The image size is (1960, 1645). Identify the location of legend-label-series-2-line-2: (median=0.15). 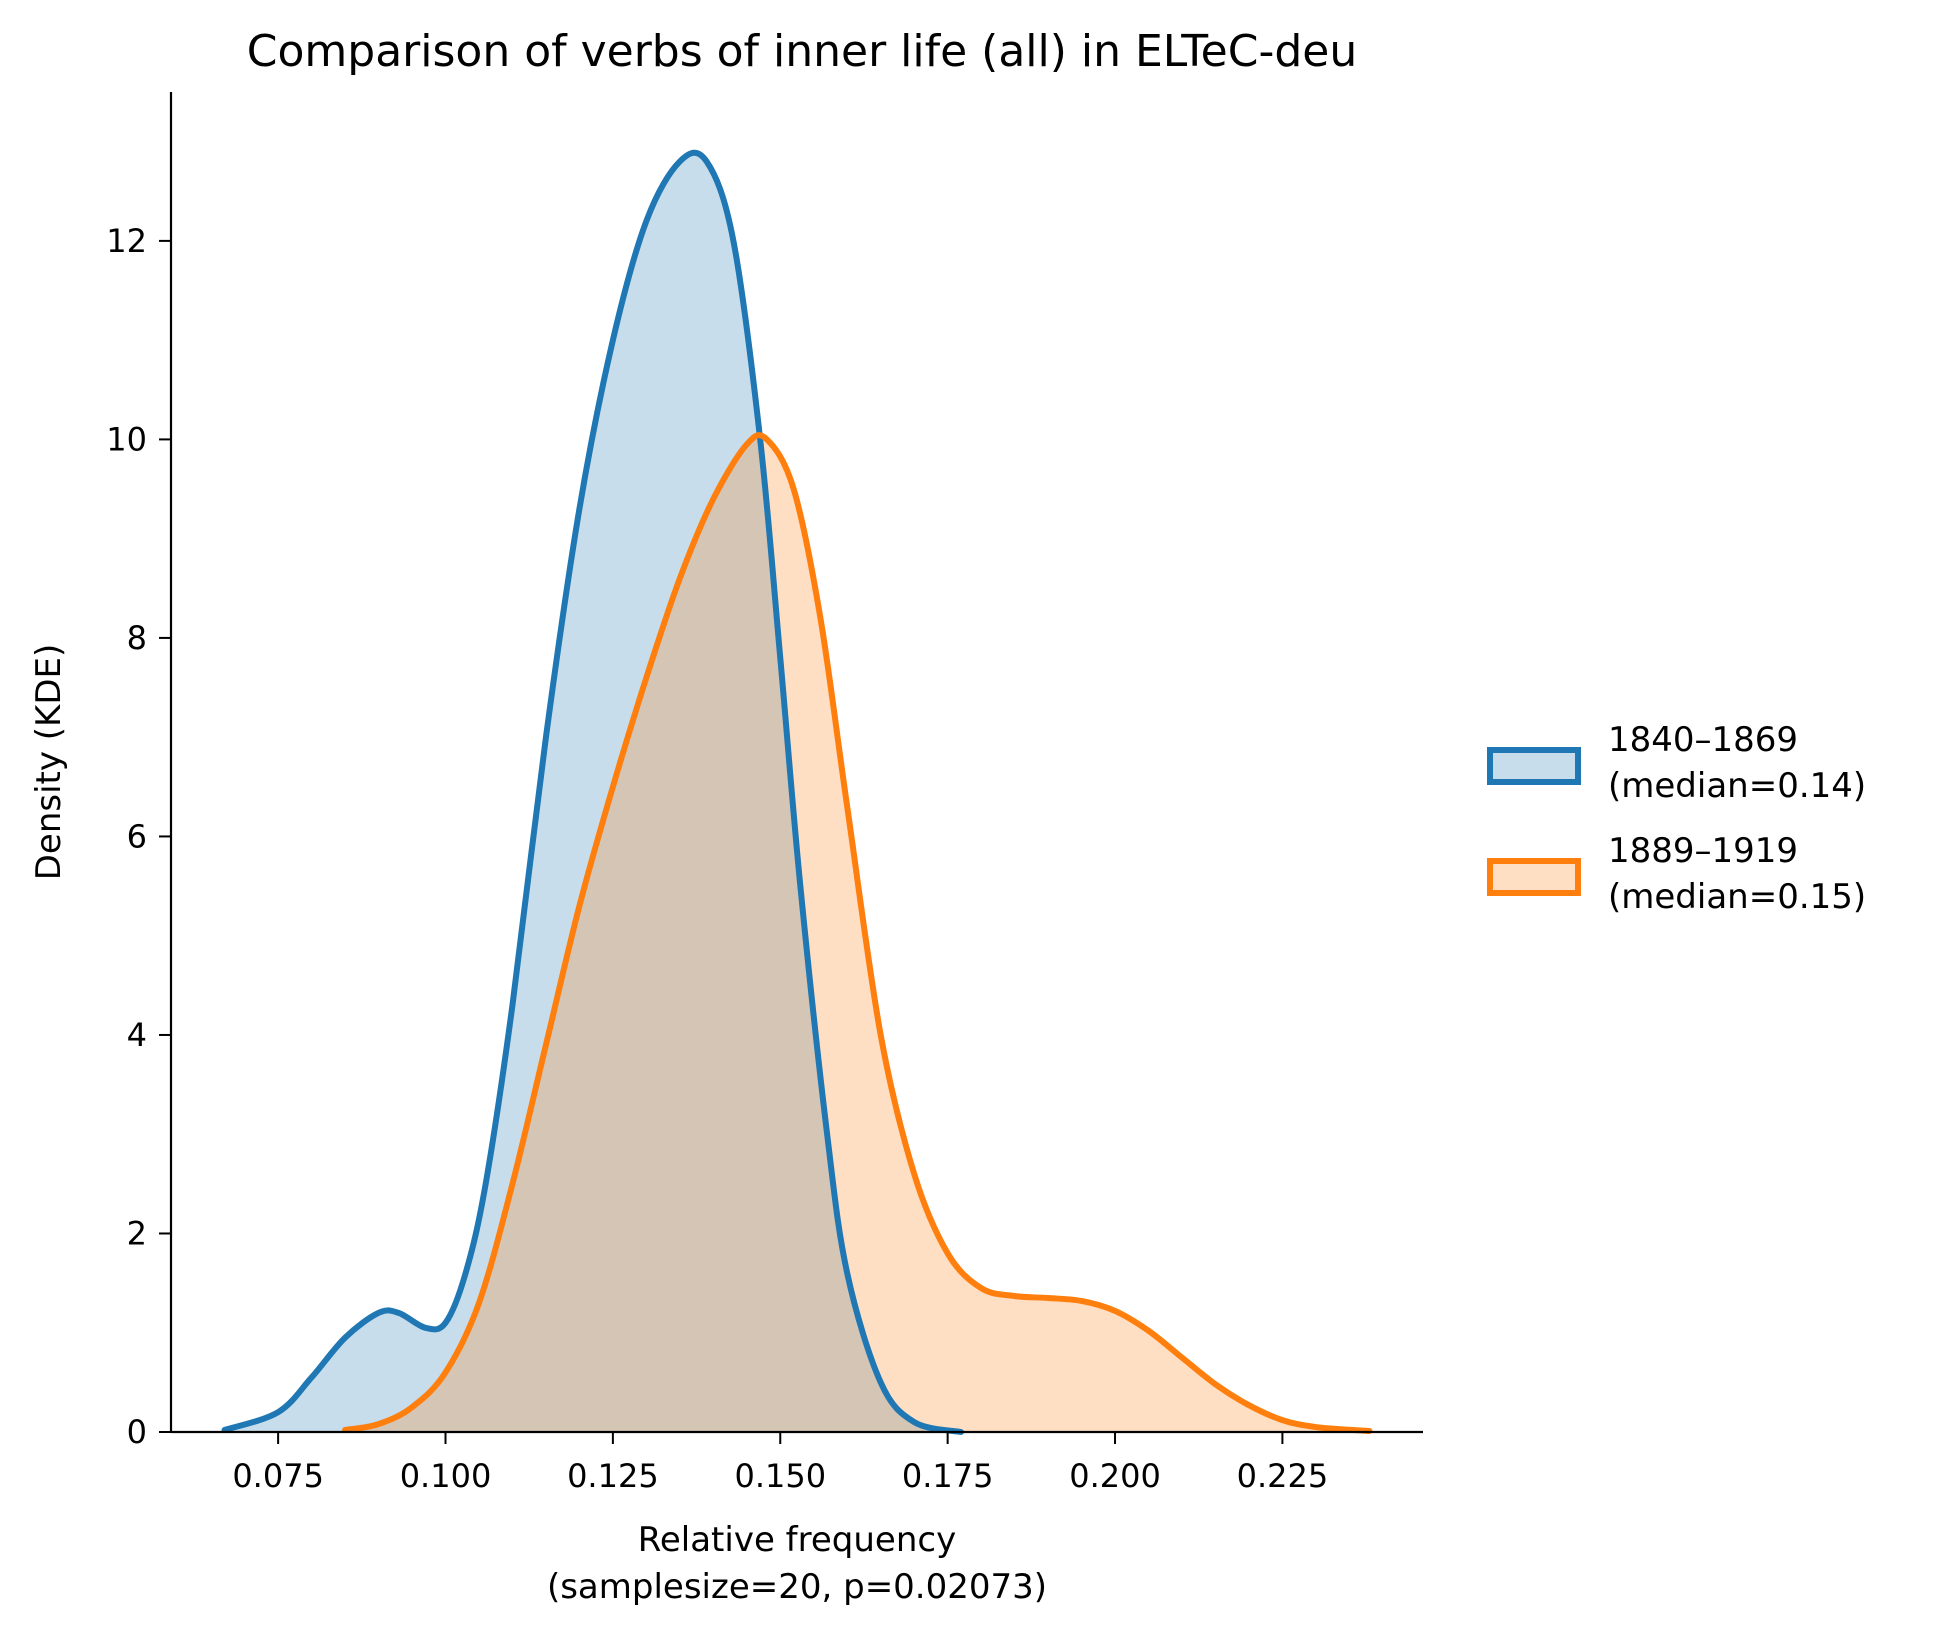
(1737, 897).